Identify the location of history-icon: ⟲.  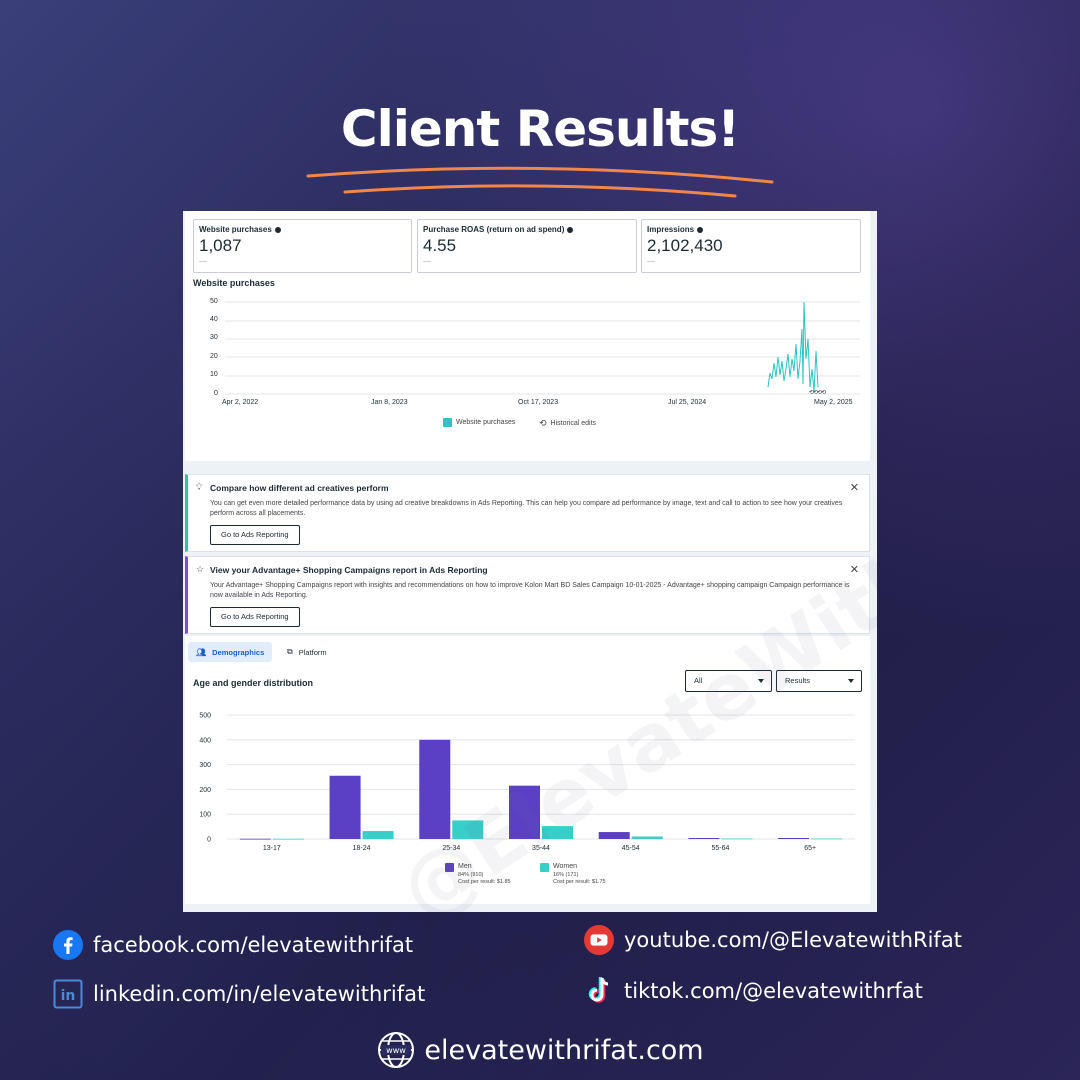
(543, 423).